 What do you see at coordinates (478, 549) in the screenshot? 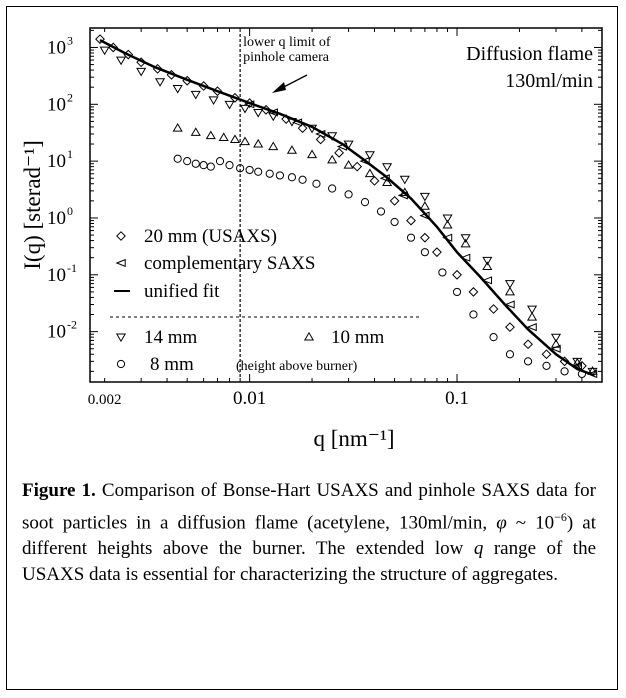
I see `caption-q: q` at bounding box center [478, 549].